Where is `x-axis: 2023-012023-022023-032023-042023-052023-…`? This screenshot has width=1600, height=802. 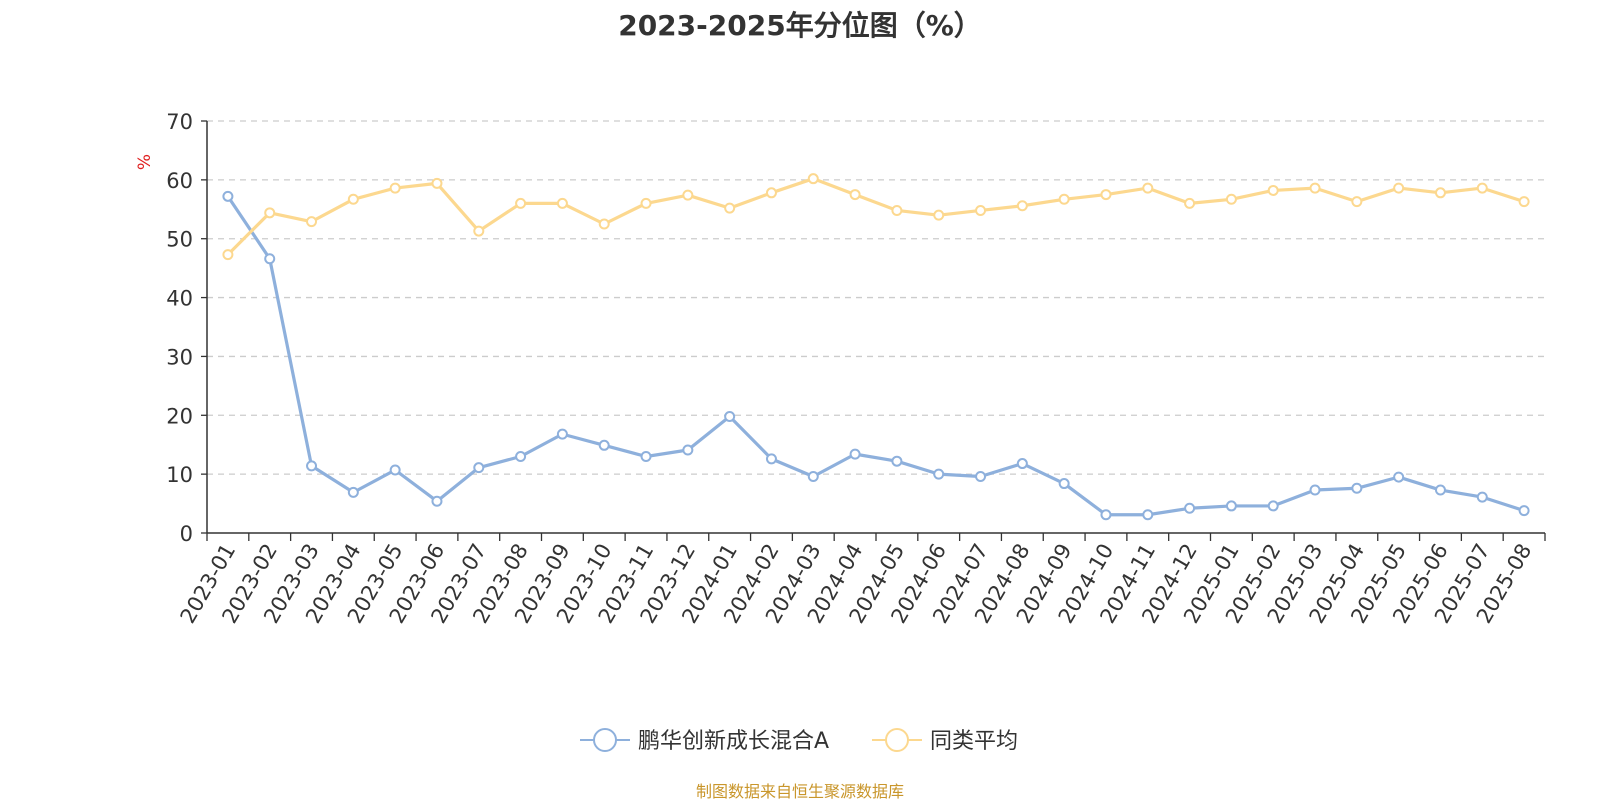
x-axis: 2023-012023-022023-032023-042023-052023-… is located at coordinates (861, 579).